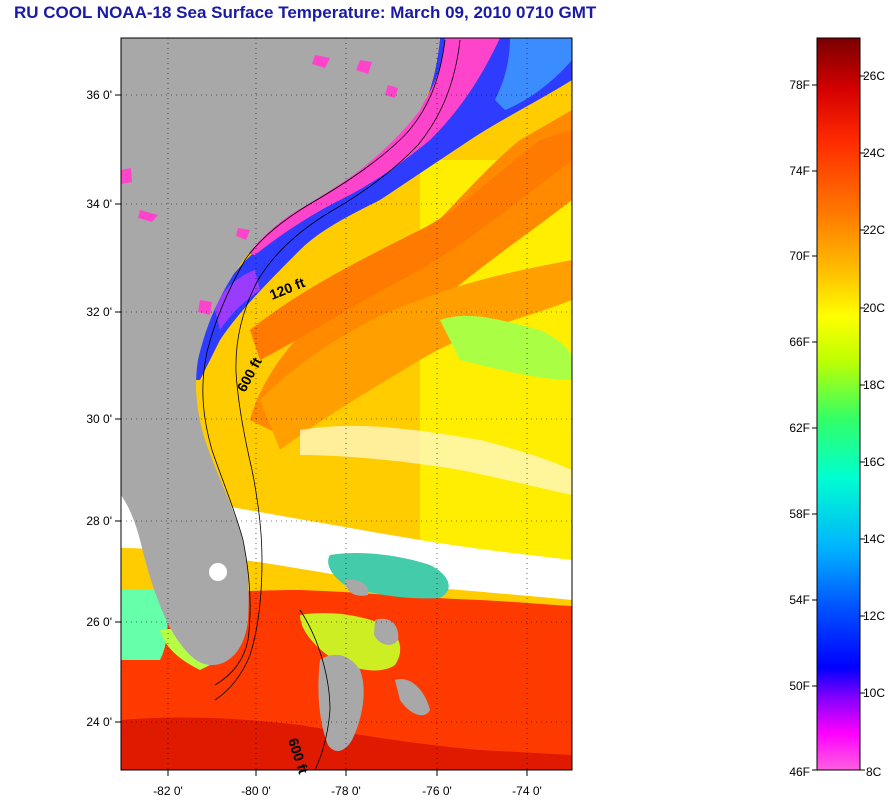 The height and width of the screenshot is (806, 889). I want to click on lon-label-76: -76 0', so click(437, 791).